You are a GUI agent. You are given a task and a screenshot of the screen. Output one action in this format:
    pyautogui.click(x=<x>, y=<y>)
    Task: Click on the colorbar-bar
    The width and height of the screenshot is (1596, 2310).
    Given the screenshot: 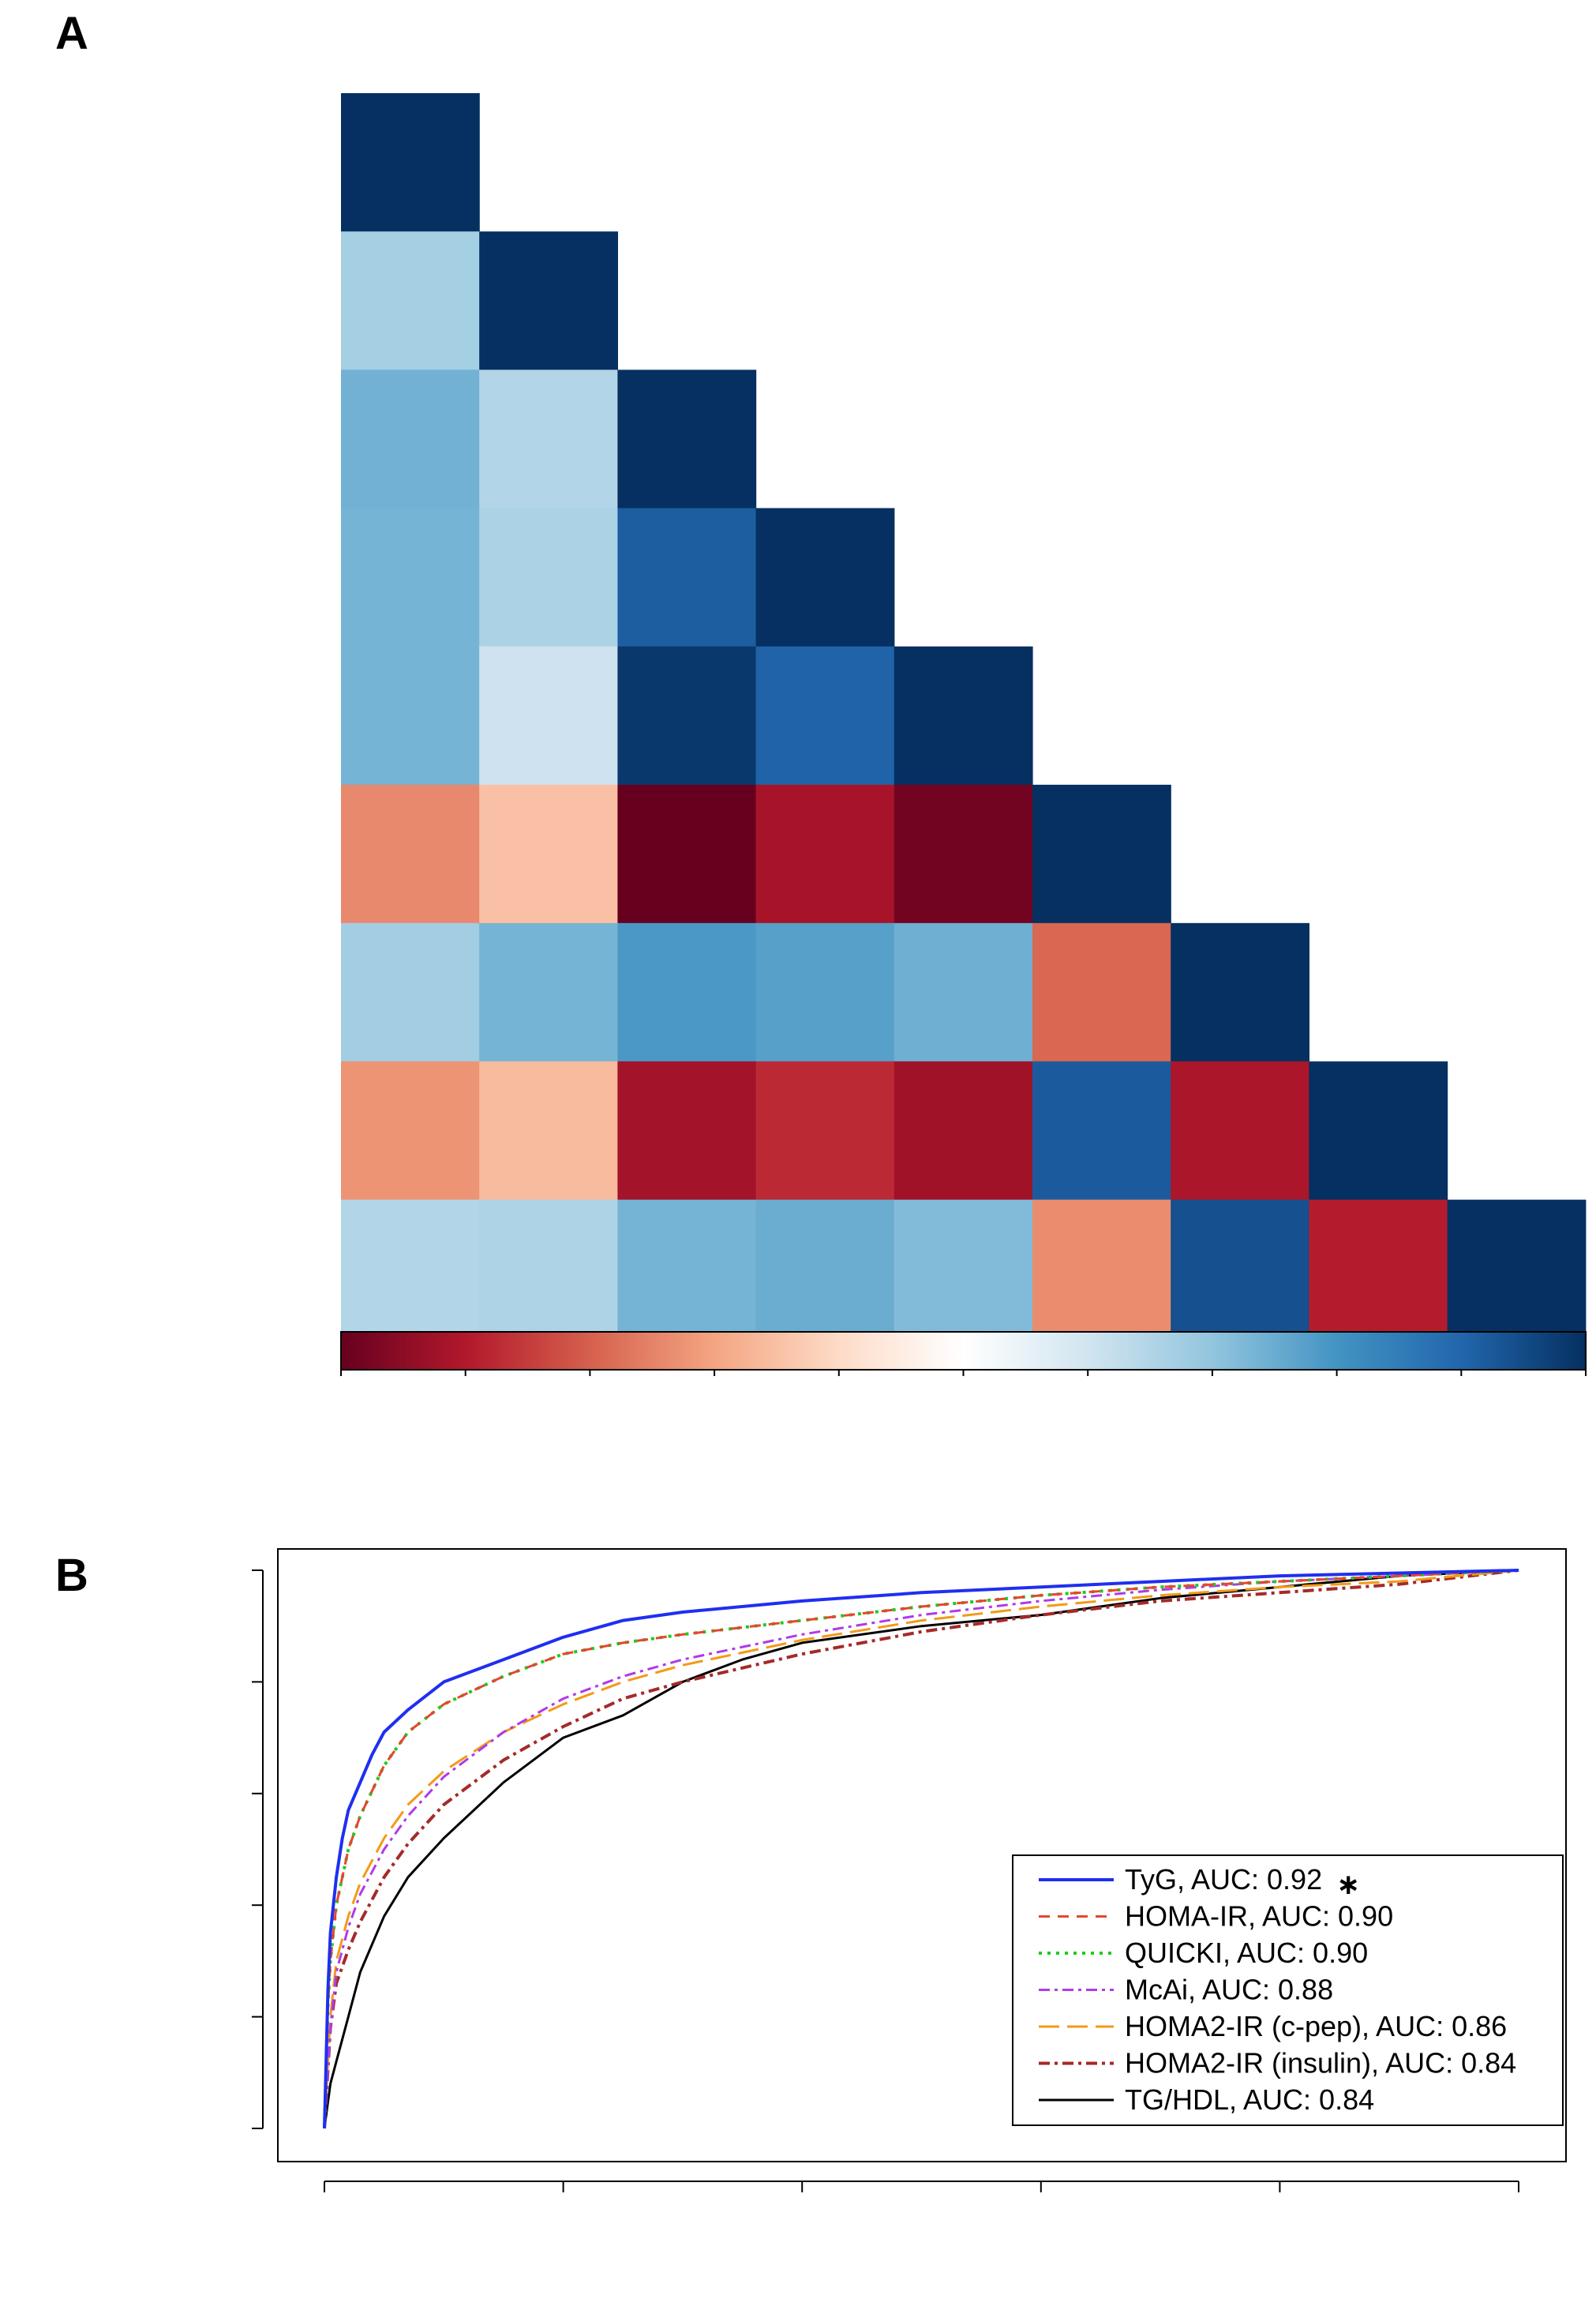 What is the action you would take?
    pyautogui.click(x=963, y=1351)
    